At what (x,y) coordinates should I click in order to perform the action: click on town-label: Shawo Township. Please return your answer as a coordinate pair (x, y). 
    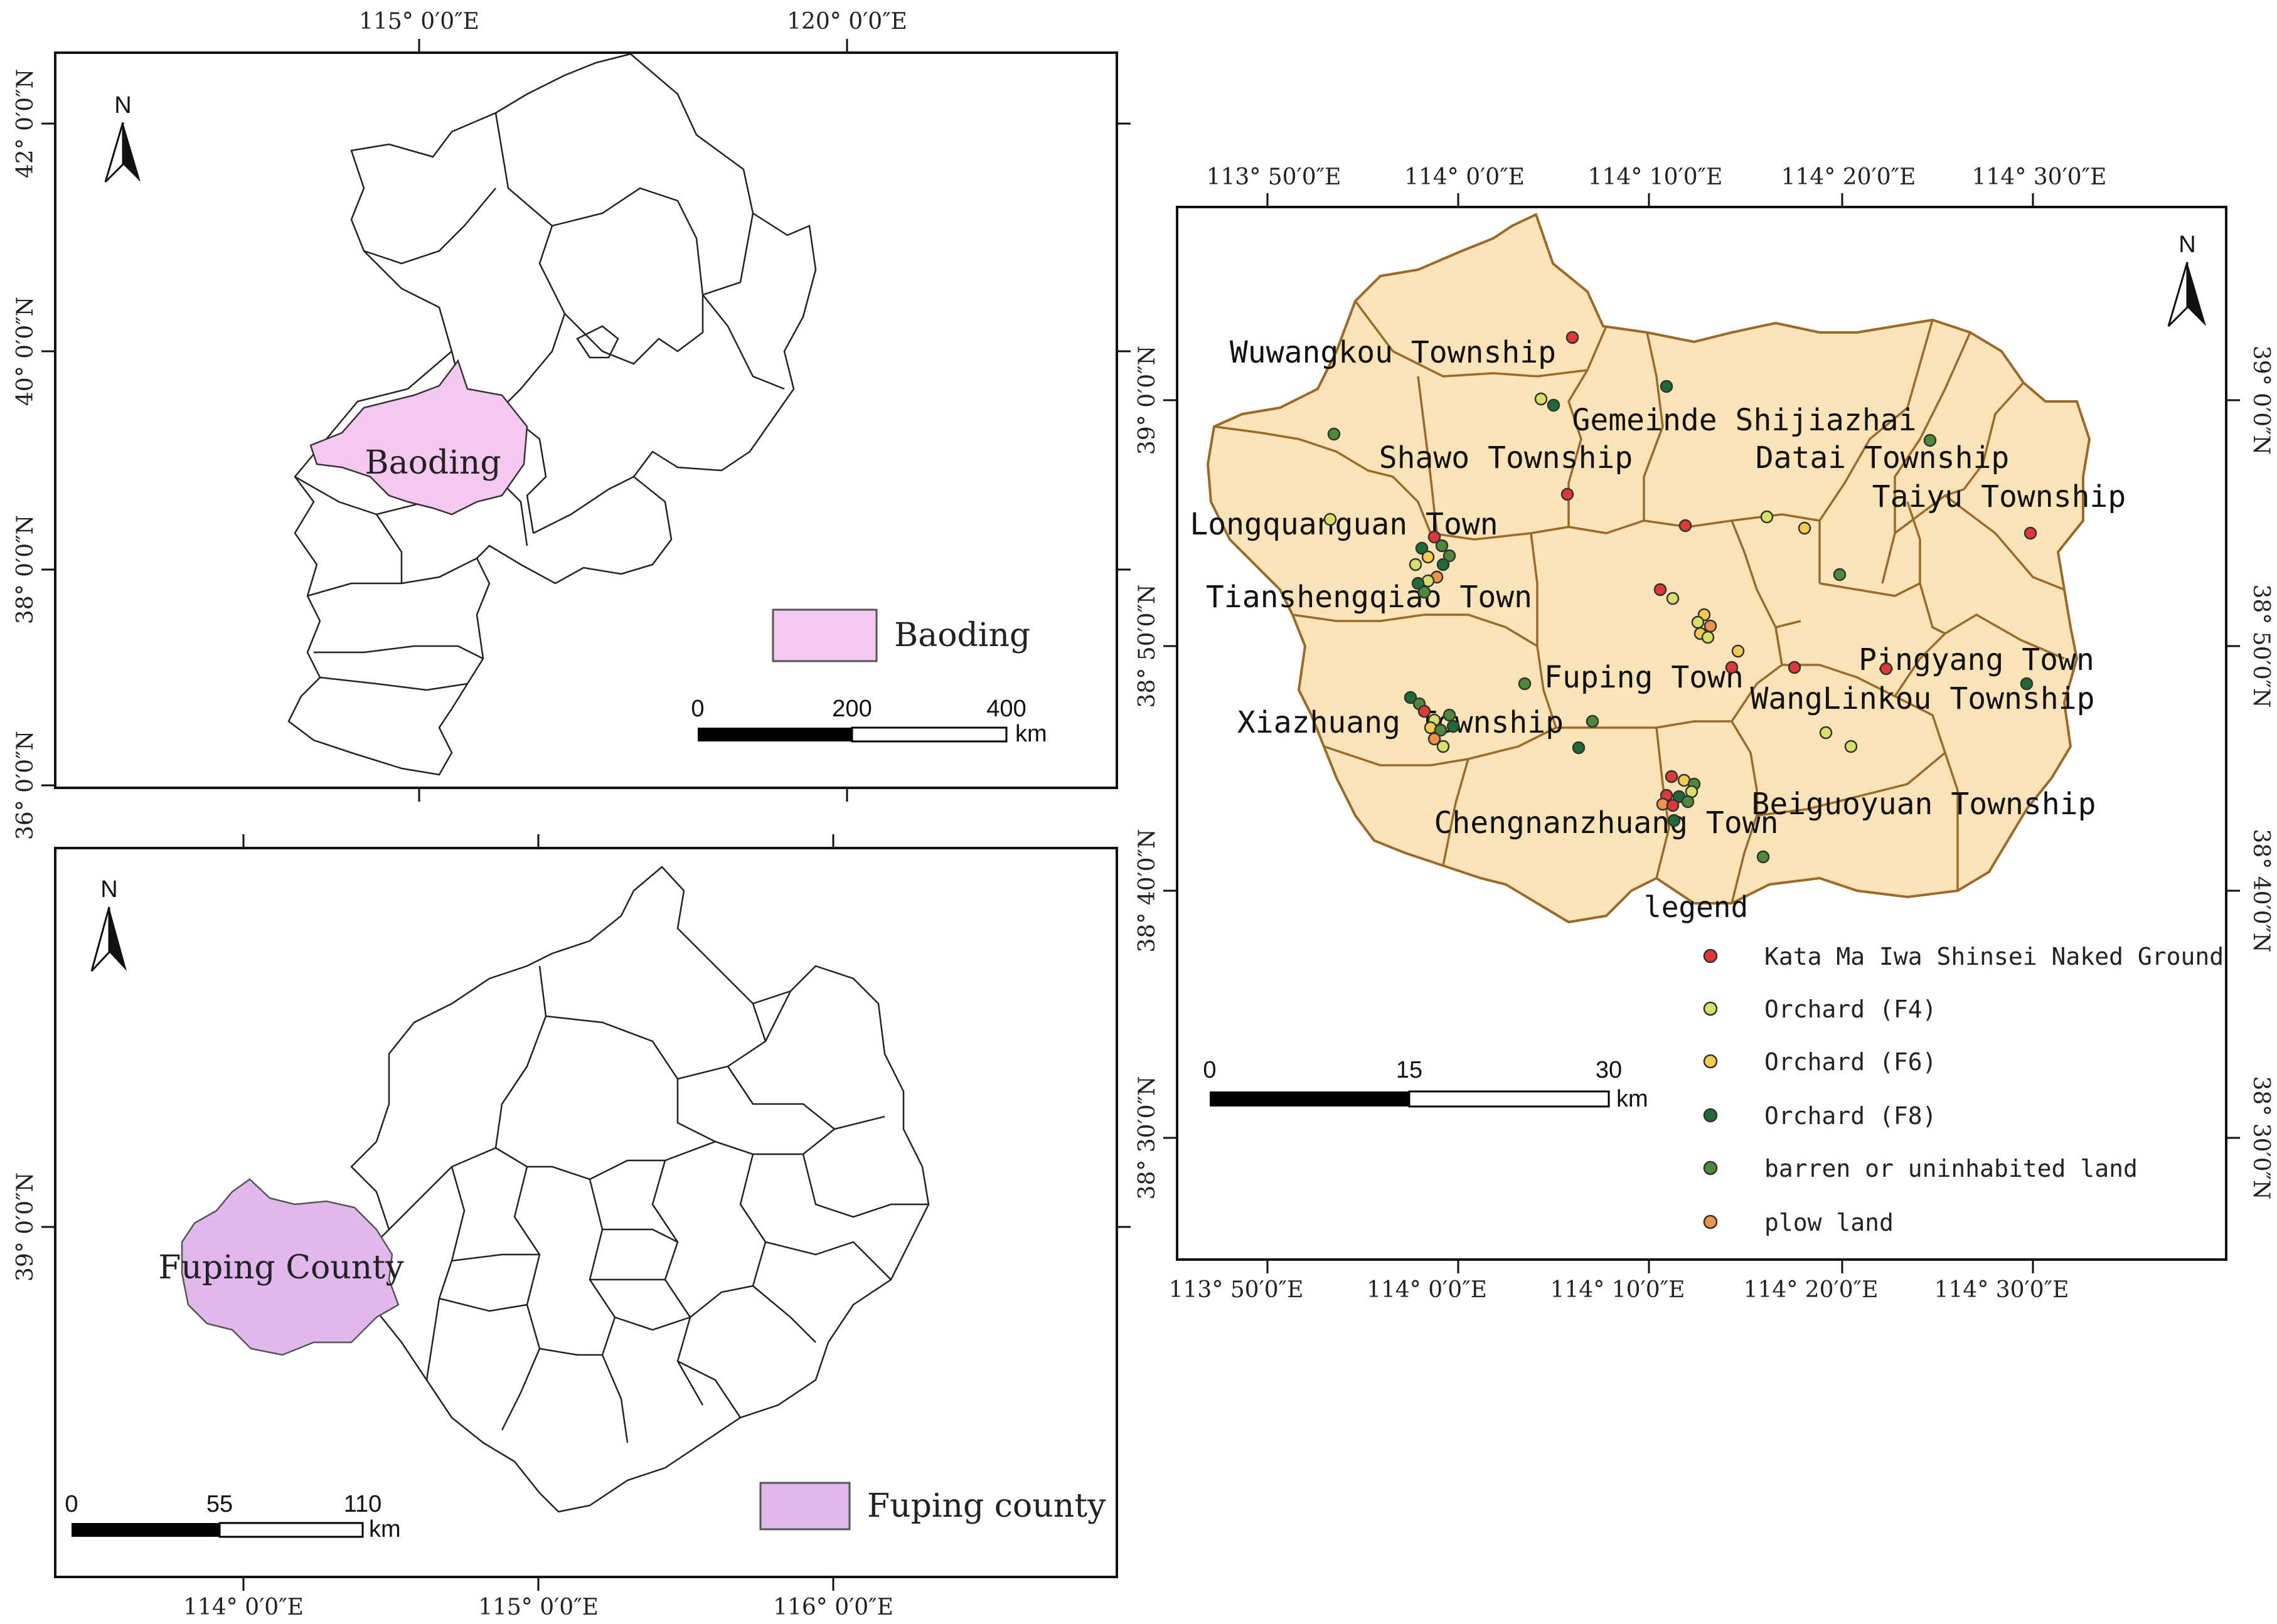
    Looking at the image, I should click on (1506, 457).